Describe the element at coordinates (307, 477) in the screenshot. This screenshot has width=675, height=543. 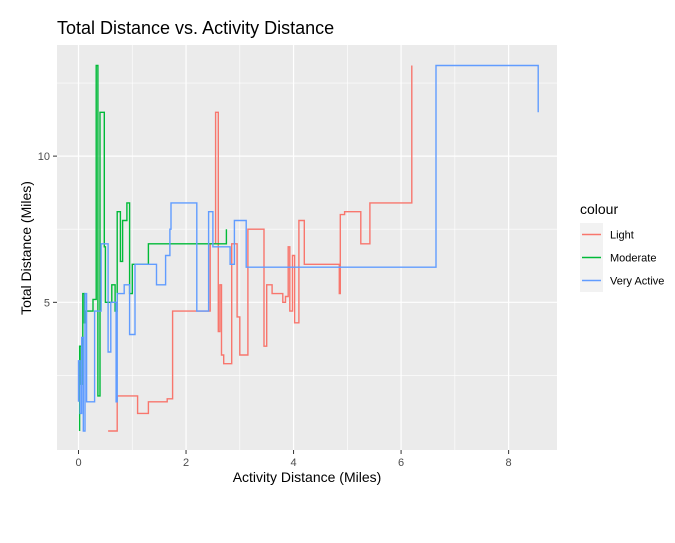
I see `x-axis-title: Activity Distance (Miles)` at that location.